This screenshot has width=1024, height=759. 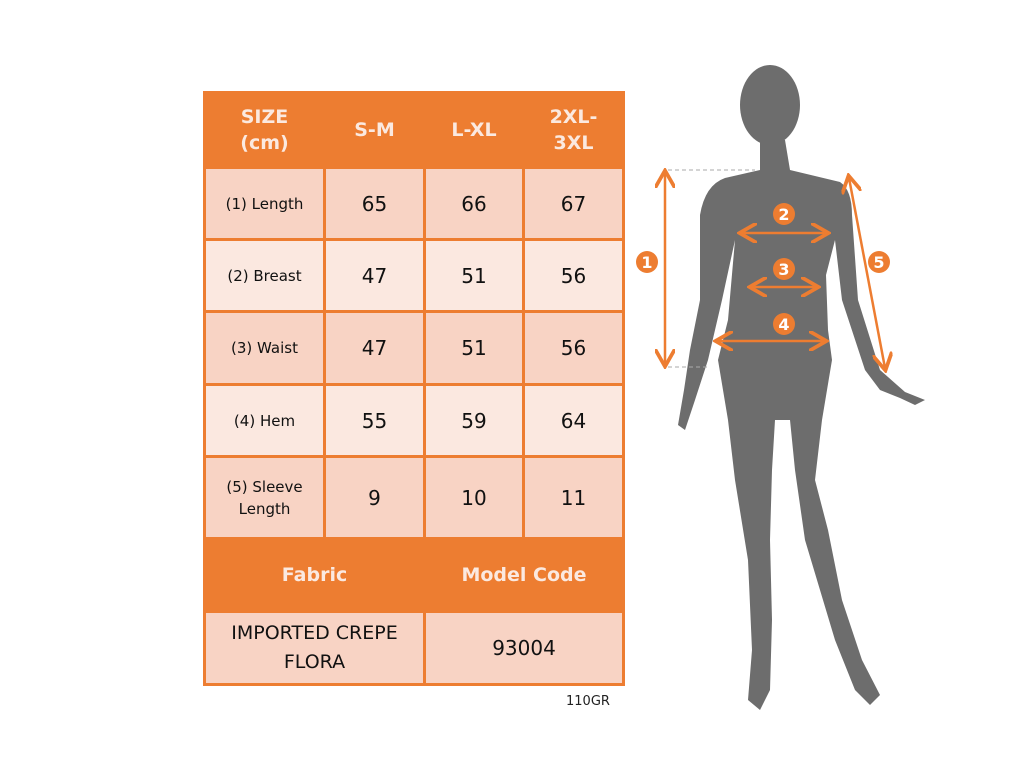 I want to click on model-code-label: Model Code, so click(x=524, y=575).